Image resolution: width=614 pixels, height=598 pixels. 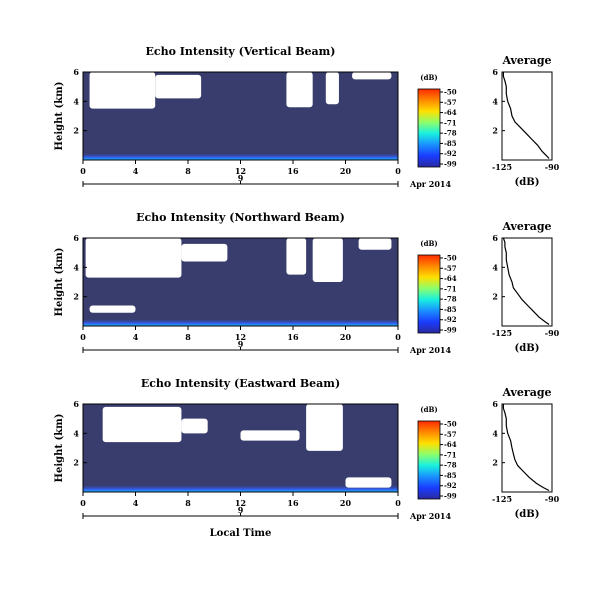 I want to click on panel-title: Echo Intensity (Eastward Beam), so click(x=240, y=383).